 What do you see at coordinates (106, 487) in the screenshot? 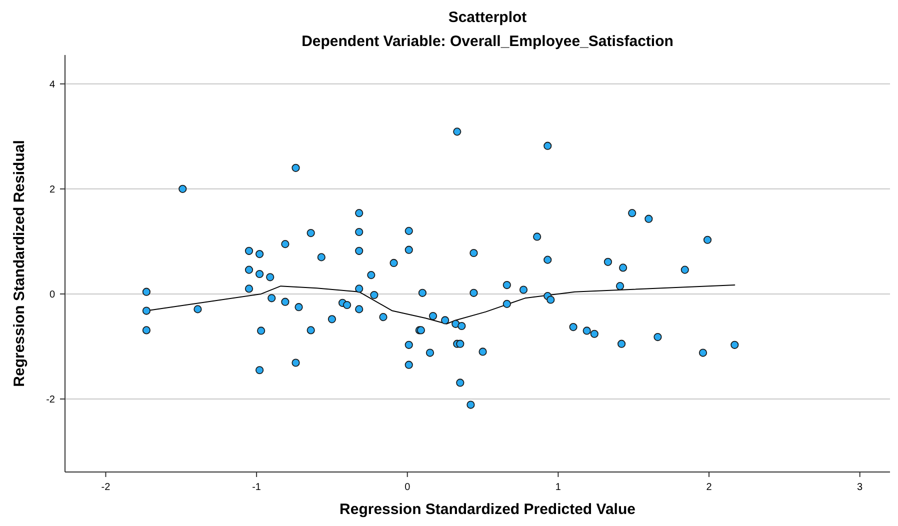
I see `x-tick-label: -2` at bounding box center [106, 487].